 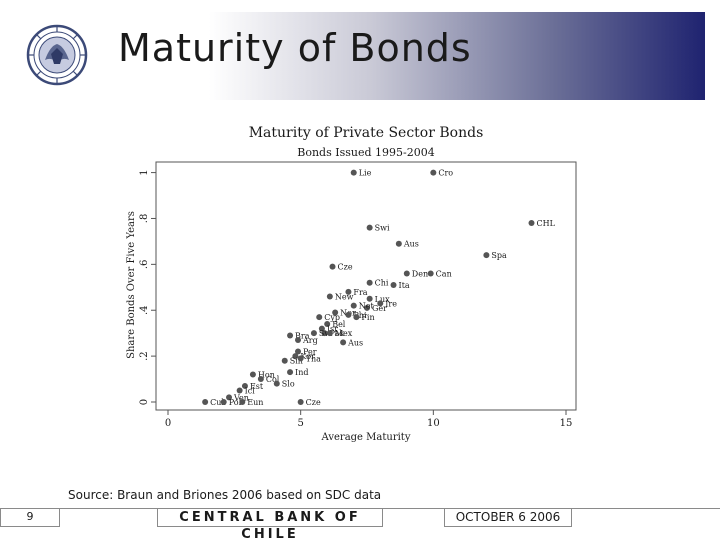 I want to click on x-axis-label: Average Maturity, so click(x=366, y=437).